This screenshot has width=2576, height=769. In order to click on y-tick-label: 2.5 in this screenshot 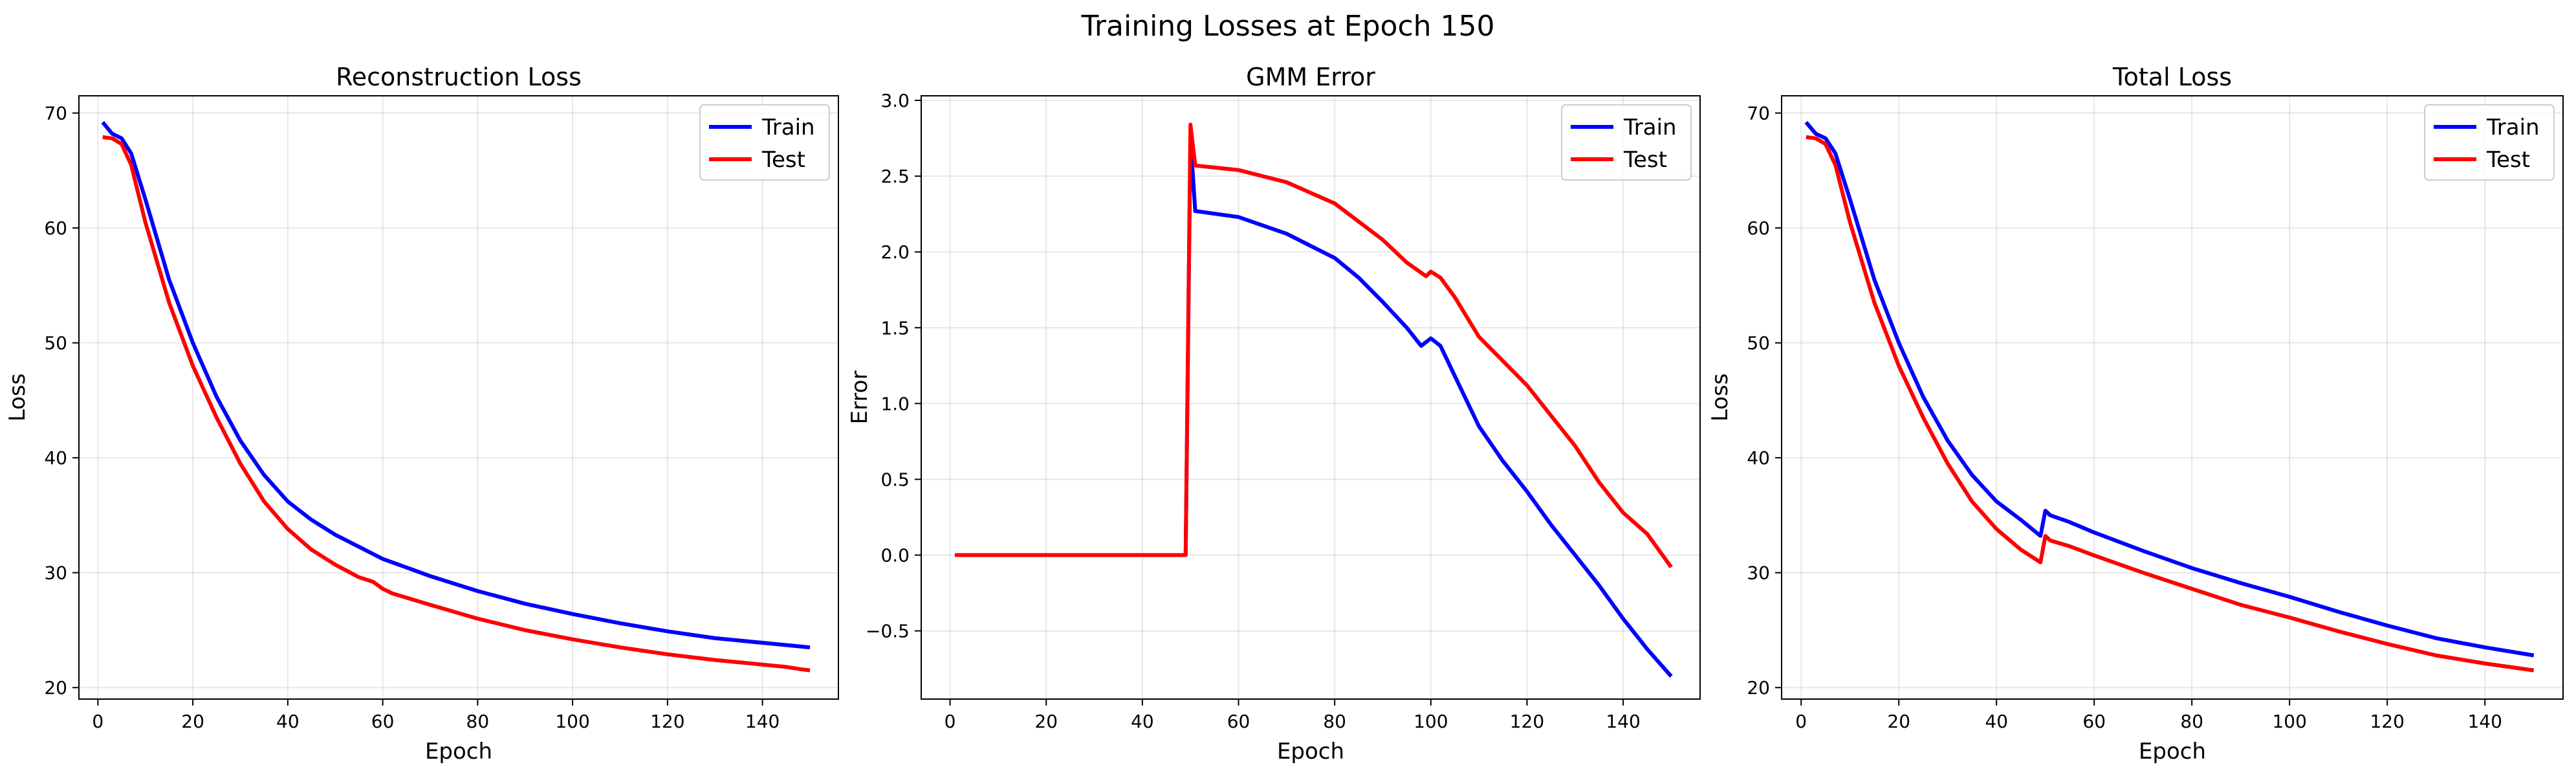, I will do `click(895, 176)`.